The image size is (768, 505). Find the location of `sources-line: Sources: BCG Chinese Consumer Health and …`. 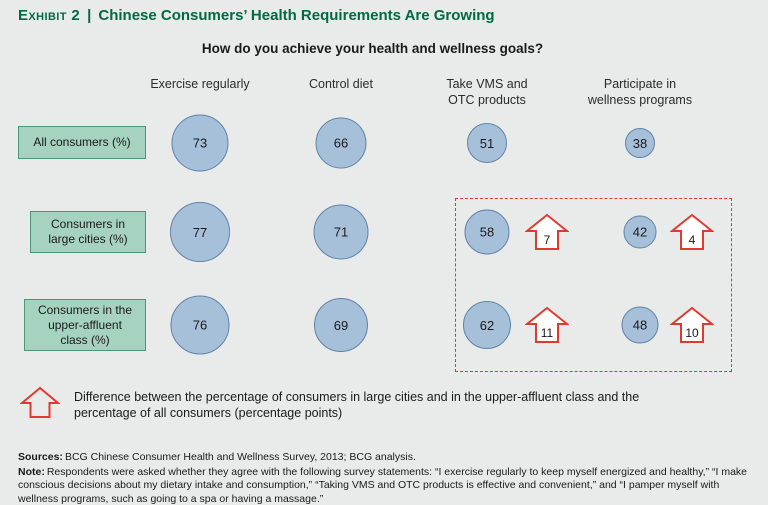

sources-line: Sources: BCG Chinese Consumer Health and … is located at coordinates (386, 458).